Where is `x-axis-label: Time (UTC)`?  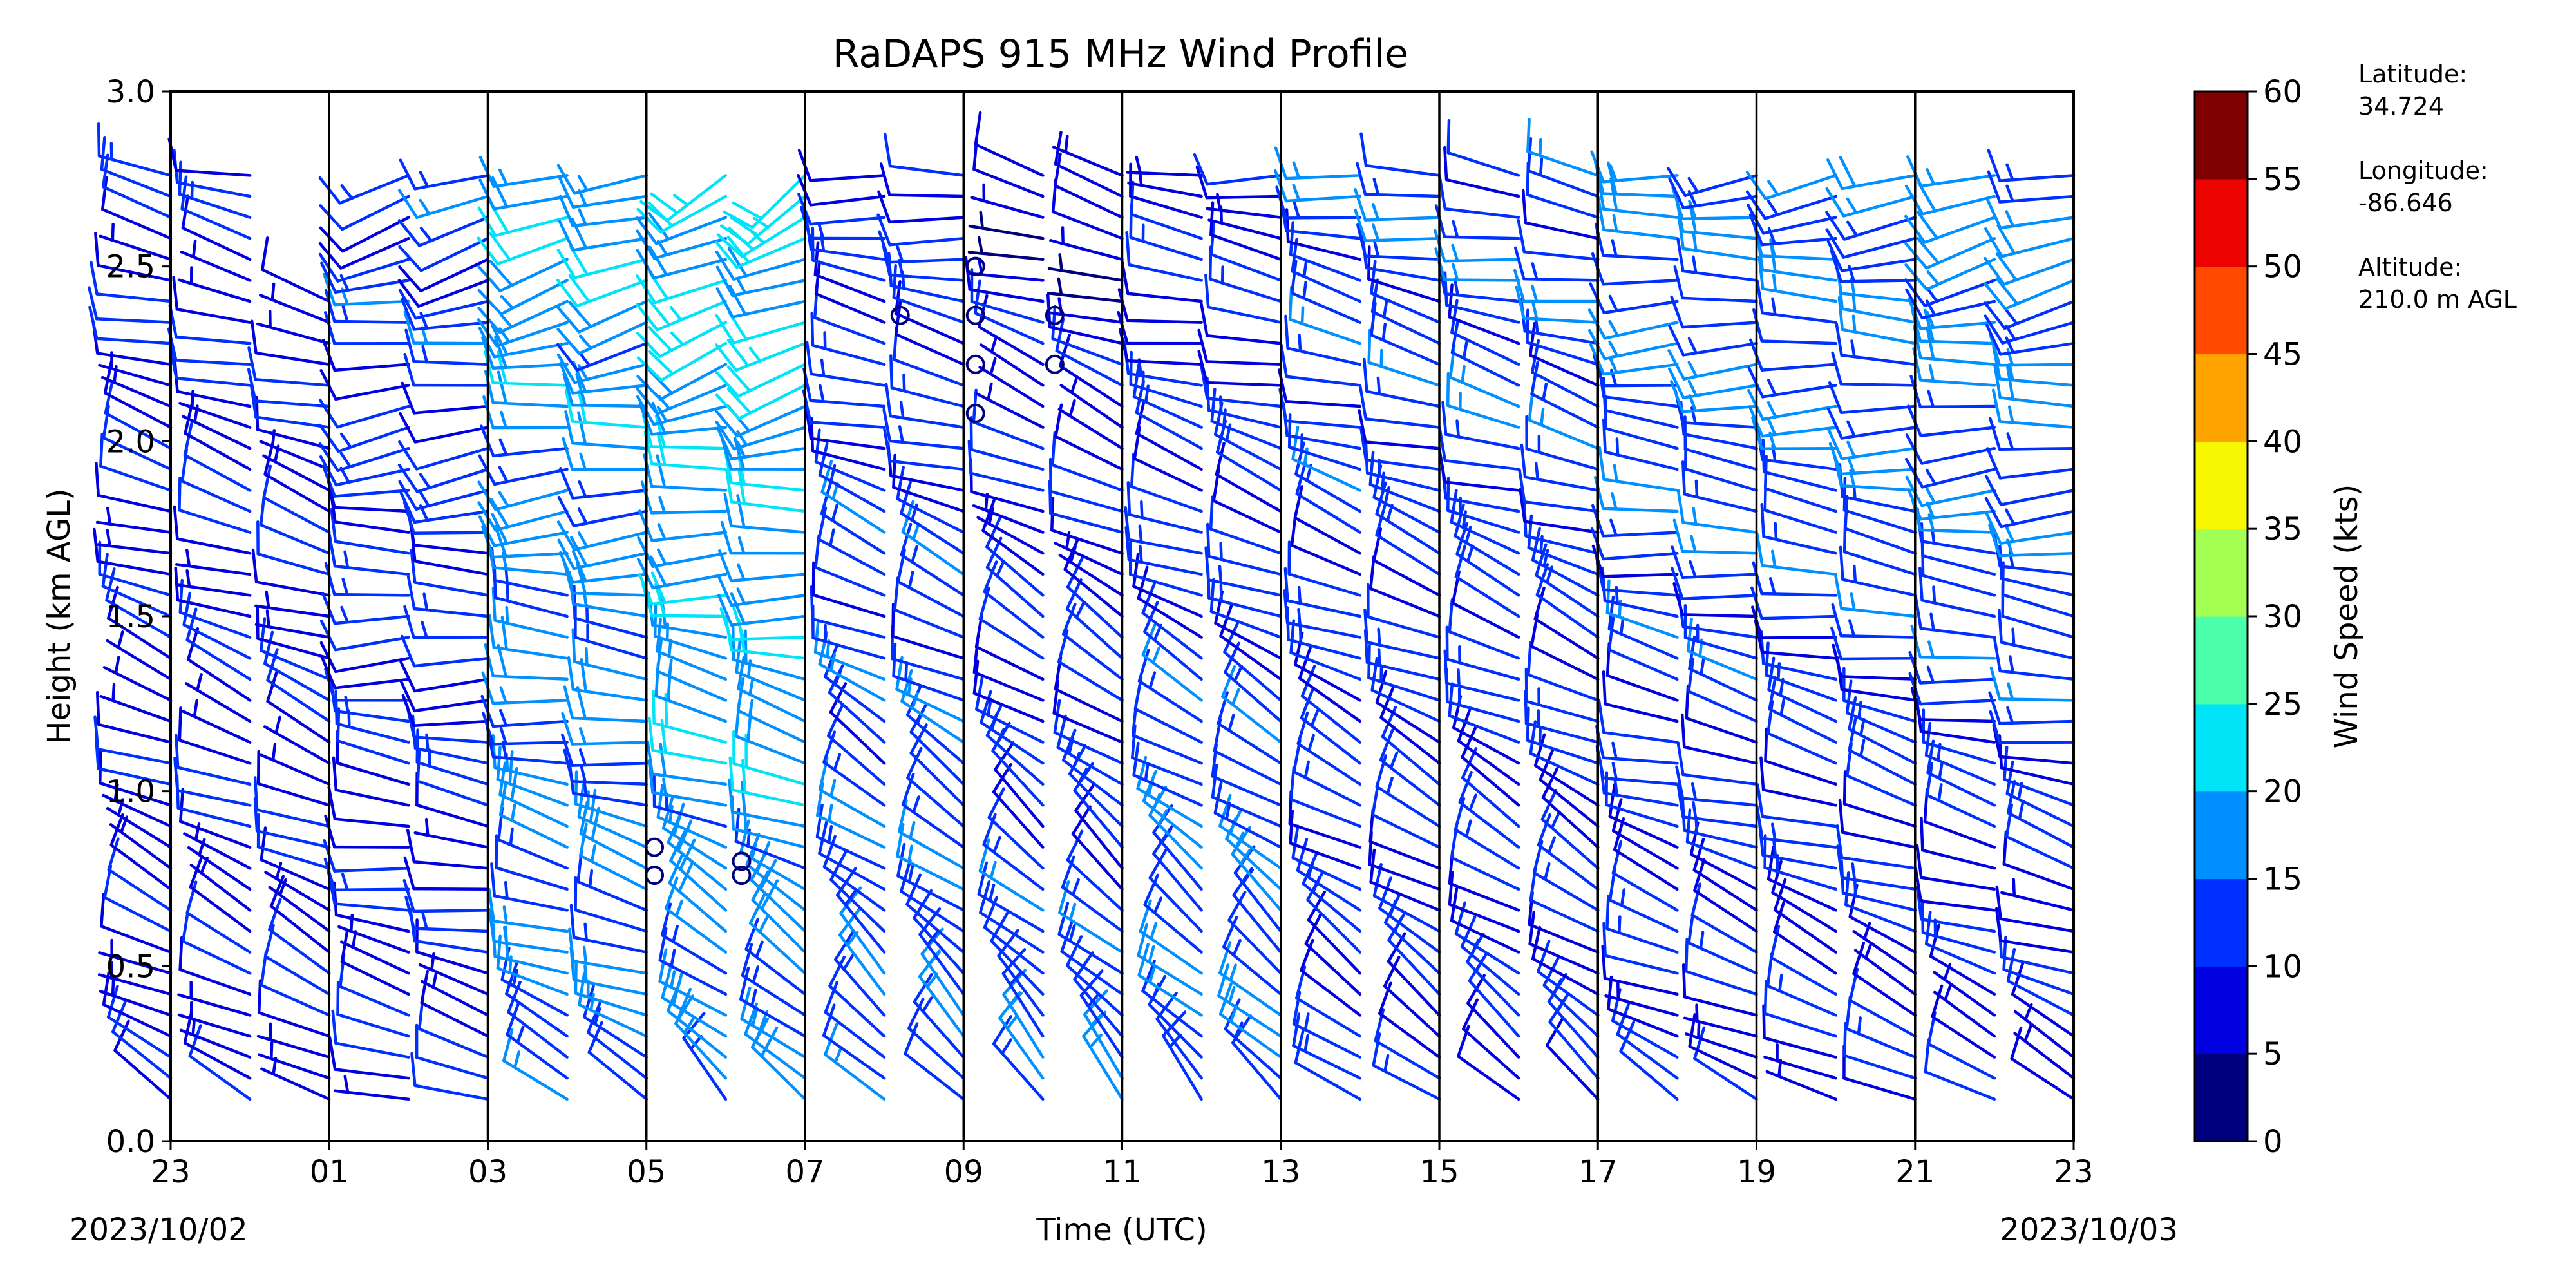 x-axis-label: Time (UTC) is located at coordinates (1122, 1230).